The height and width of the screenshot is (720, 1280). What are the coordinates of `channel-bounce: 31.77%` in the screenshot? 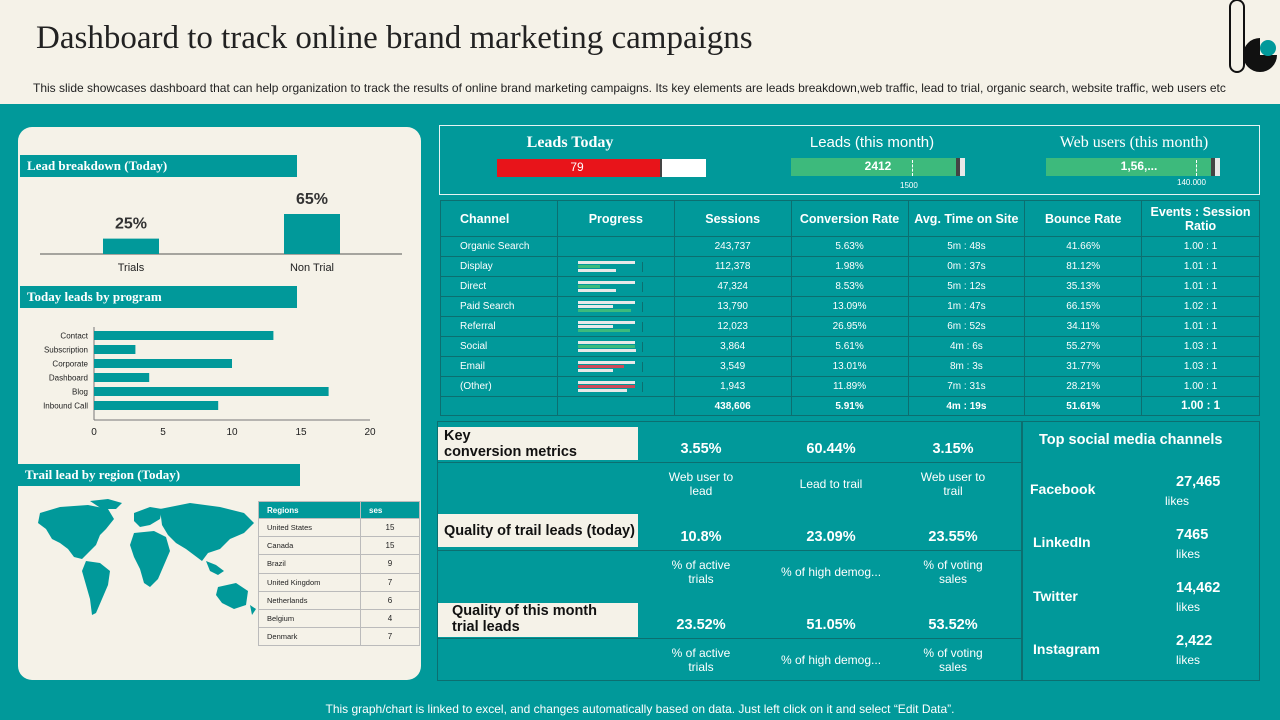 It's located at (1083, 366).